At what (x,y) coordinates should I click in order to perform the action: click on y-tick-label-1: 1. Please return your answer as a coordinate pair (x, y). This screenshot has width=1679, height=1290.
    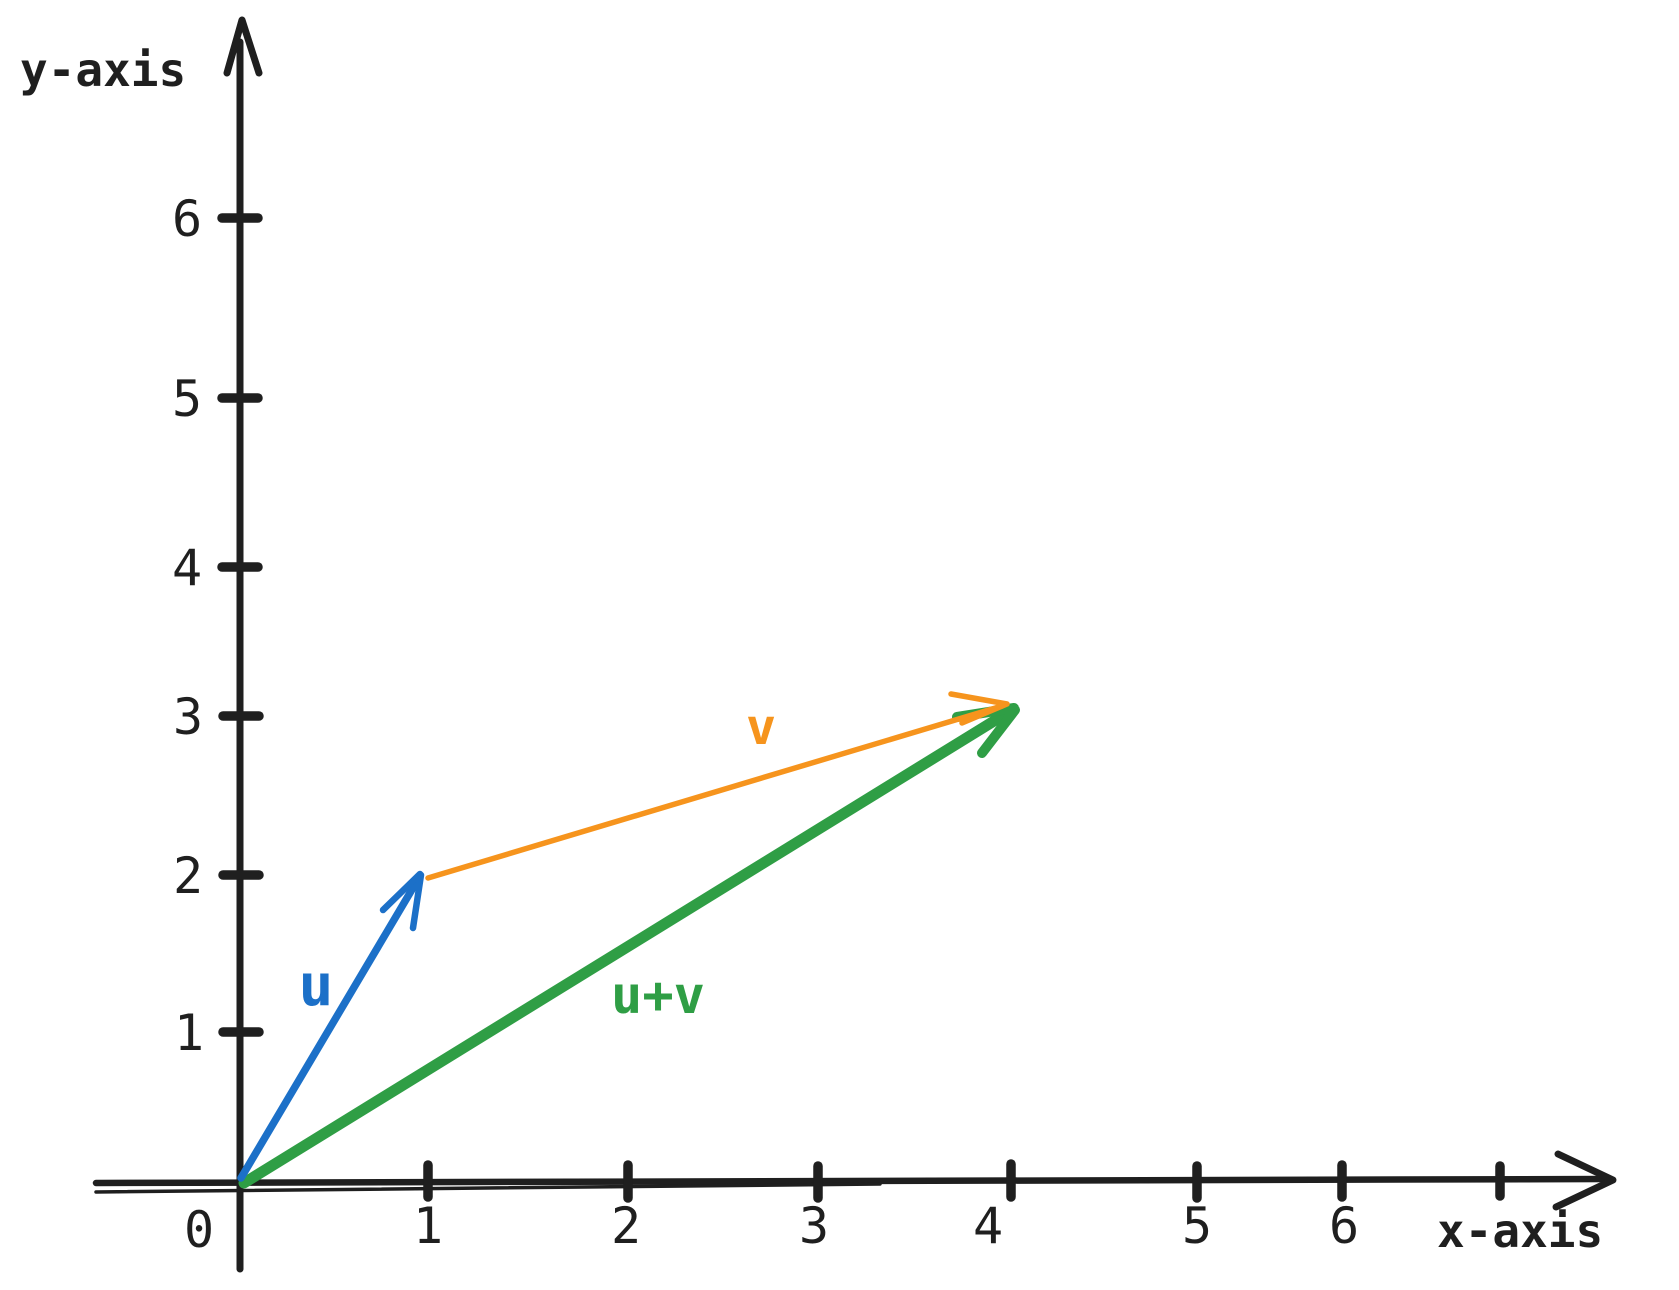
    Looking at the image, I should click on (189, 1033).